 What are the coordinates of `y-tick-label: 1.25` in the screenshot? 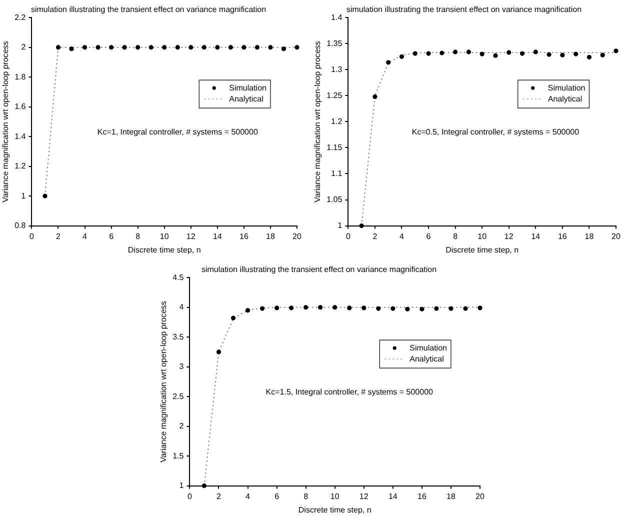 It's located at (334, 95).